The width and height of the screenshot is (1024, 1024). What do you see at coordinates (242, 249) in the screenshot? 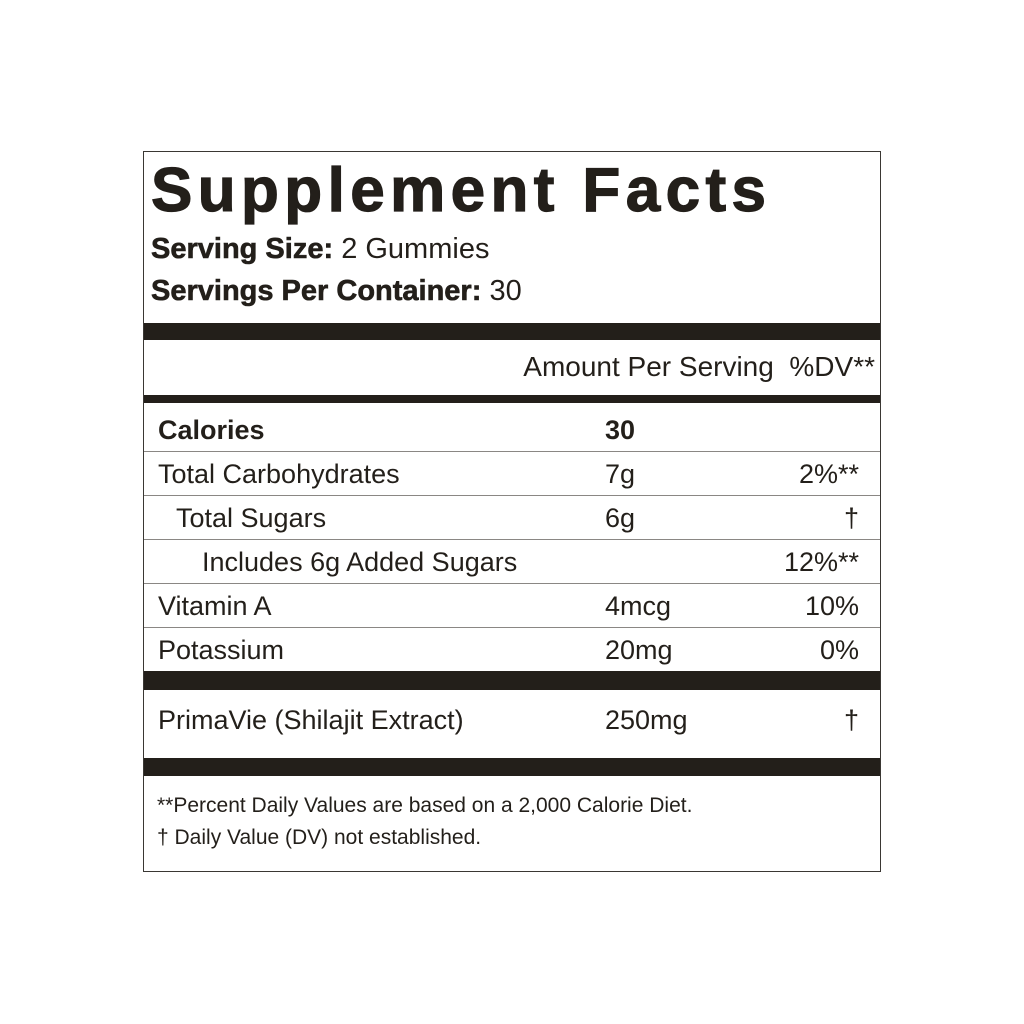
I see `serving-size-label: Serving Size:` at bounding box center [242, 249].